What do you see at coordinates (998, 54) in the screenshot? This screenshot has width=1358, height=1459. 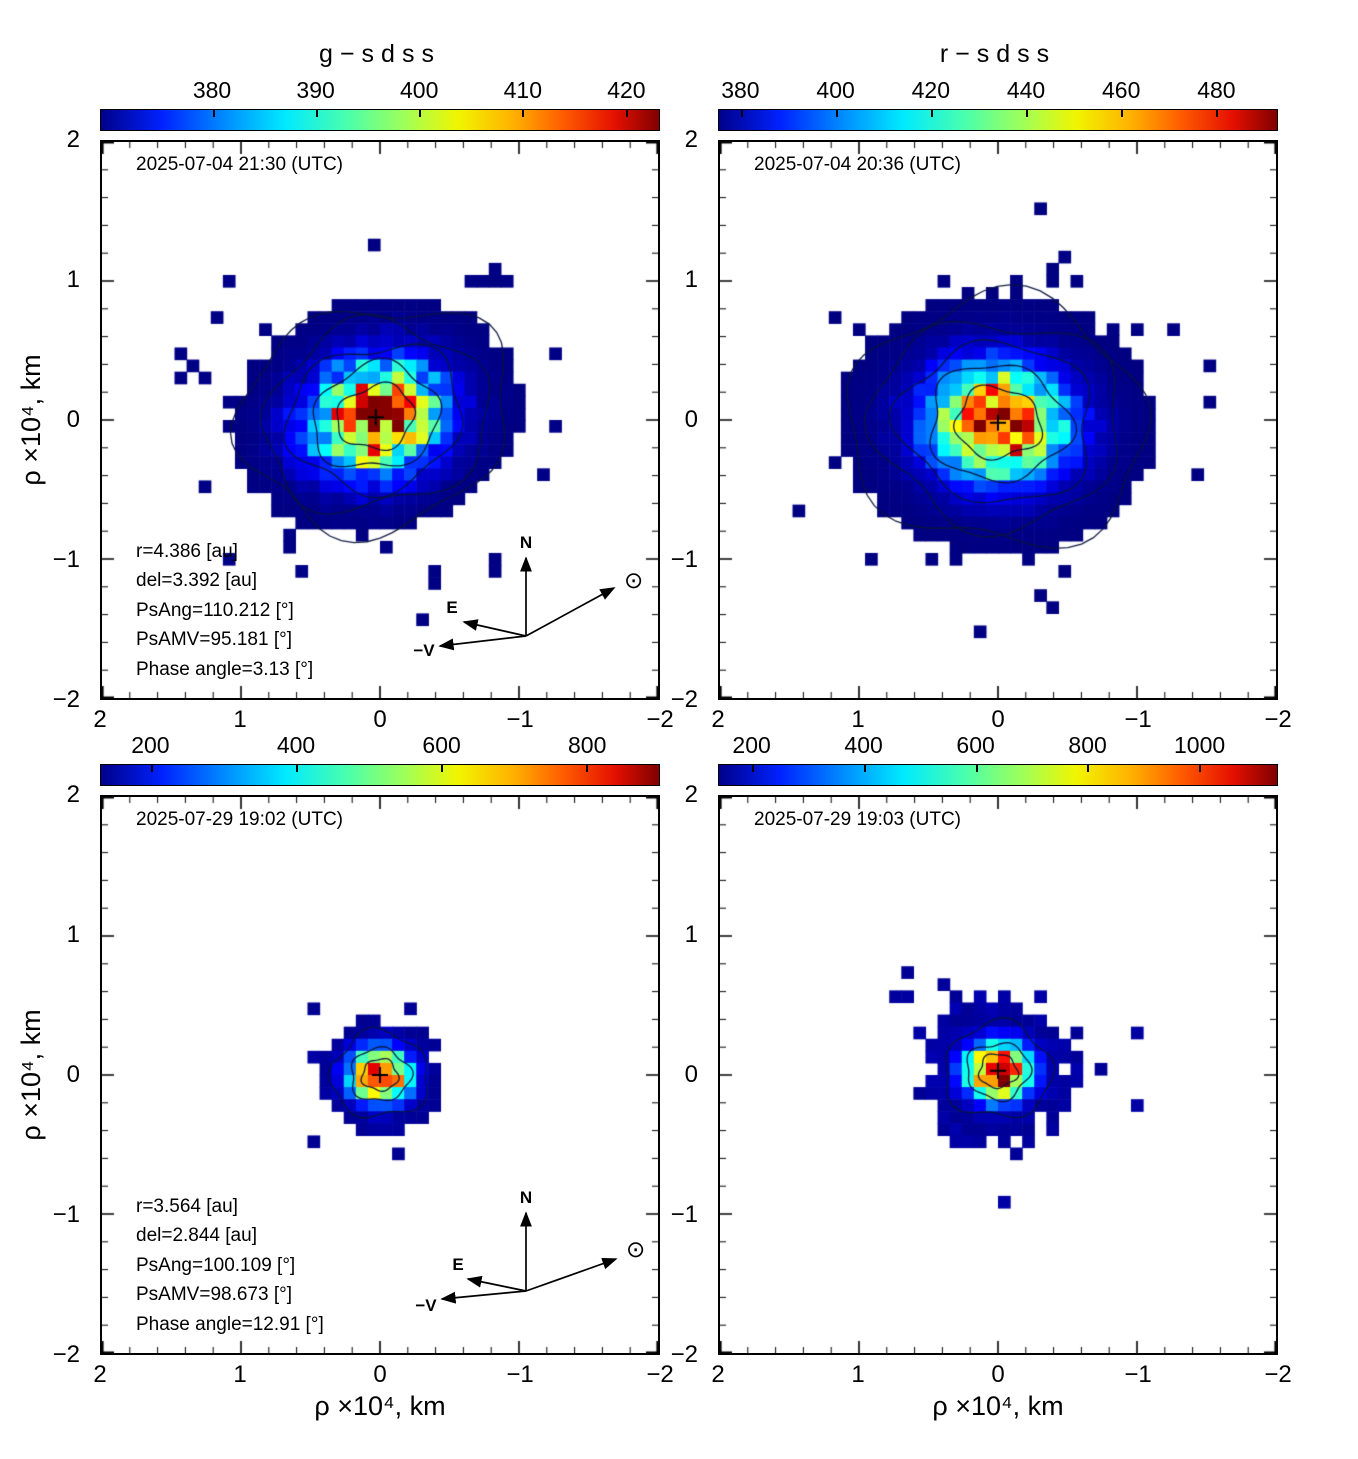 I see `colorbar-title: r−sdss` at bounding box center [998, 54].